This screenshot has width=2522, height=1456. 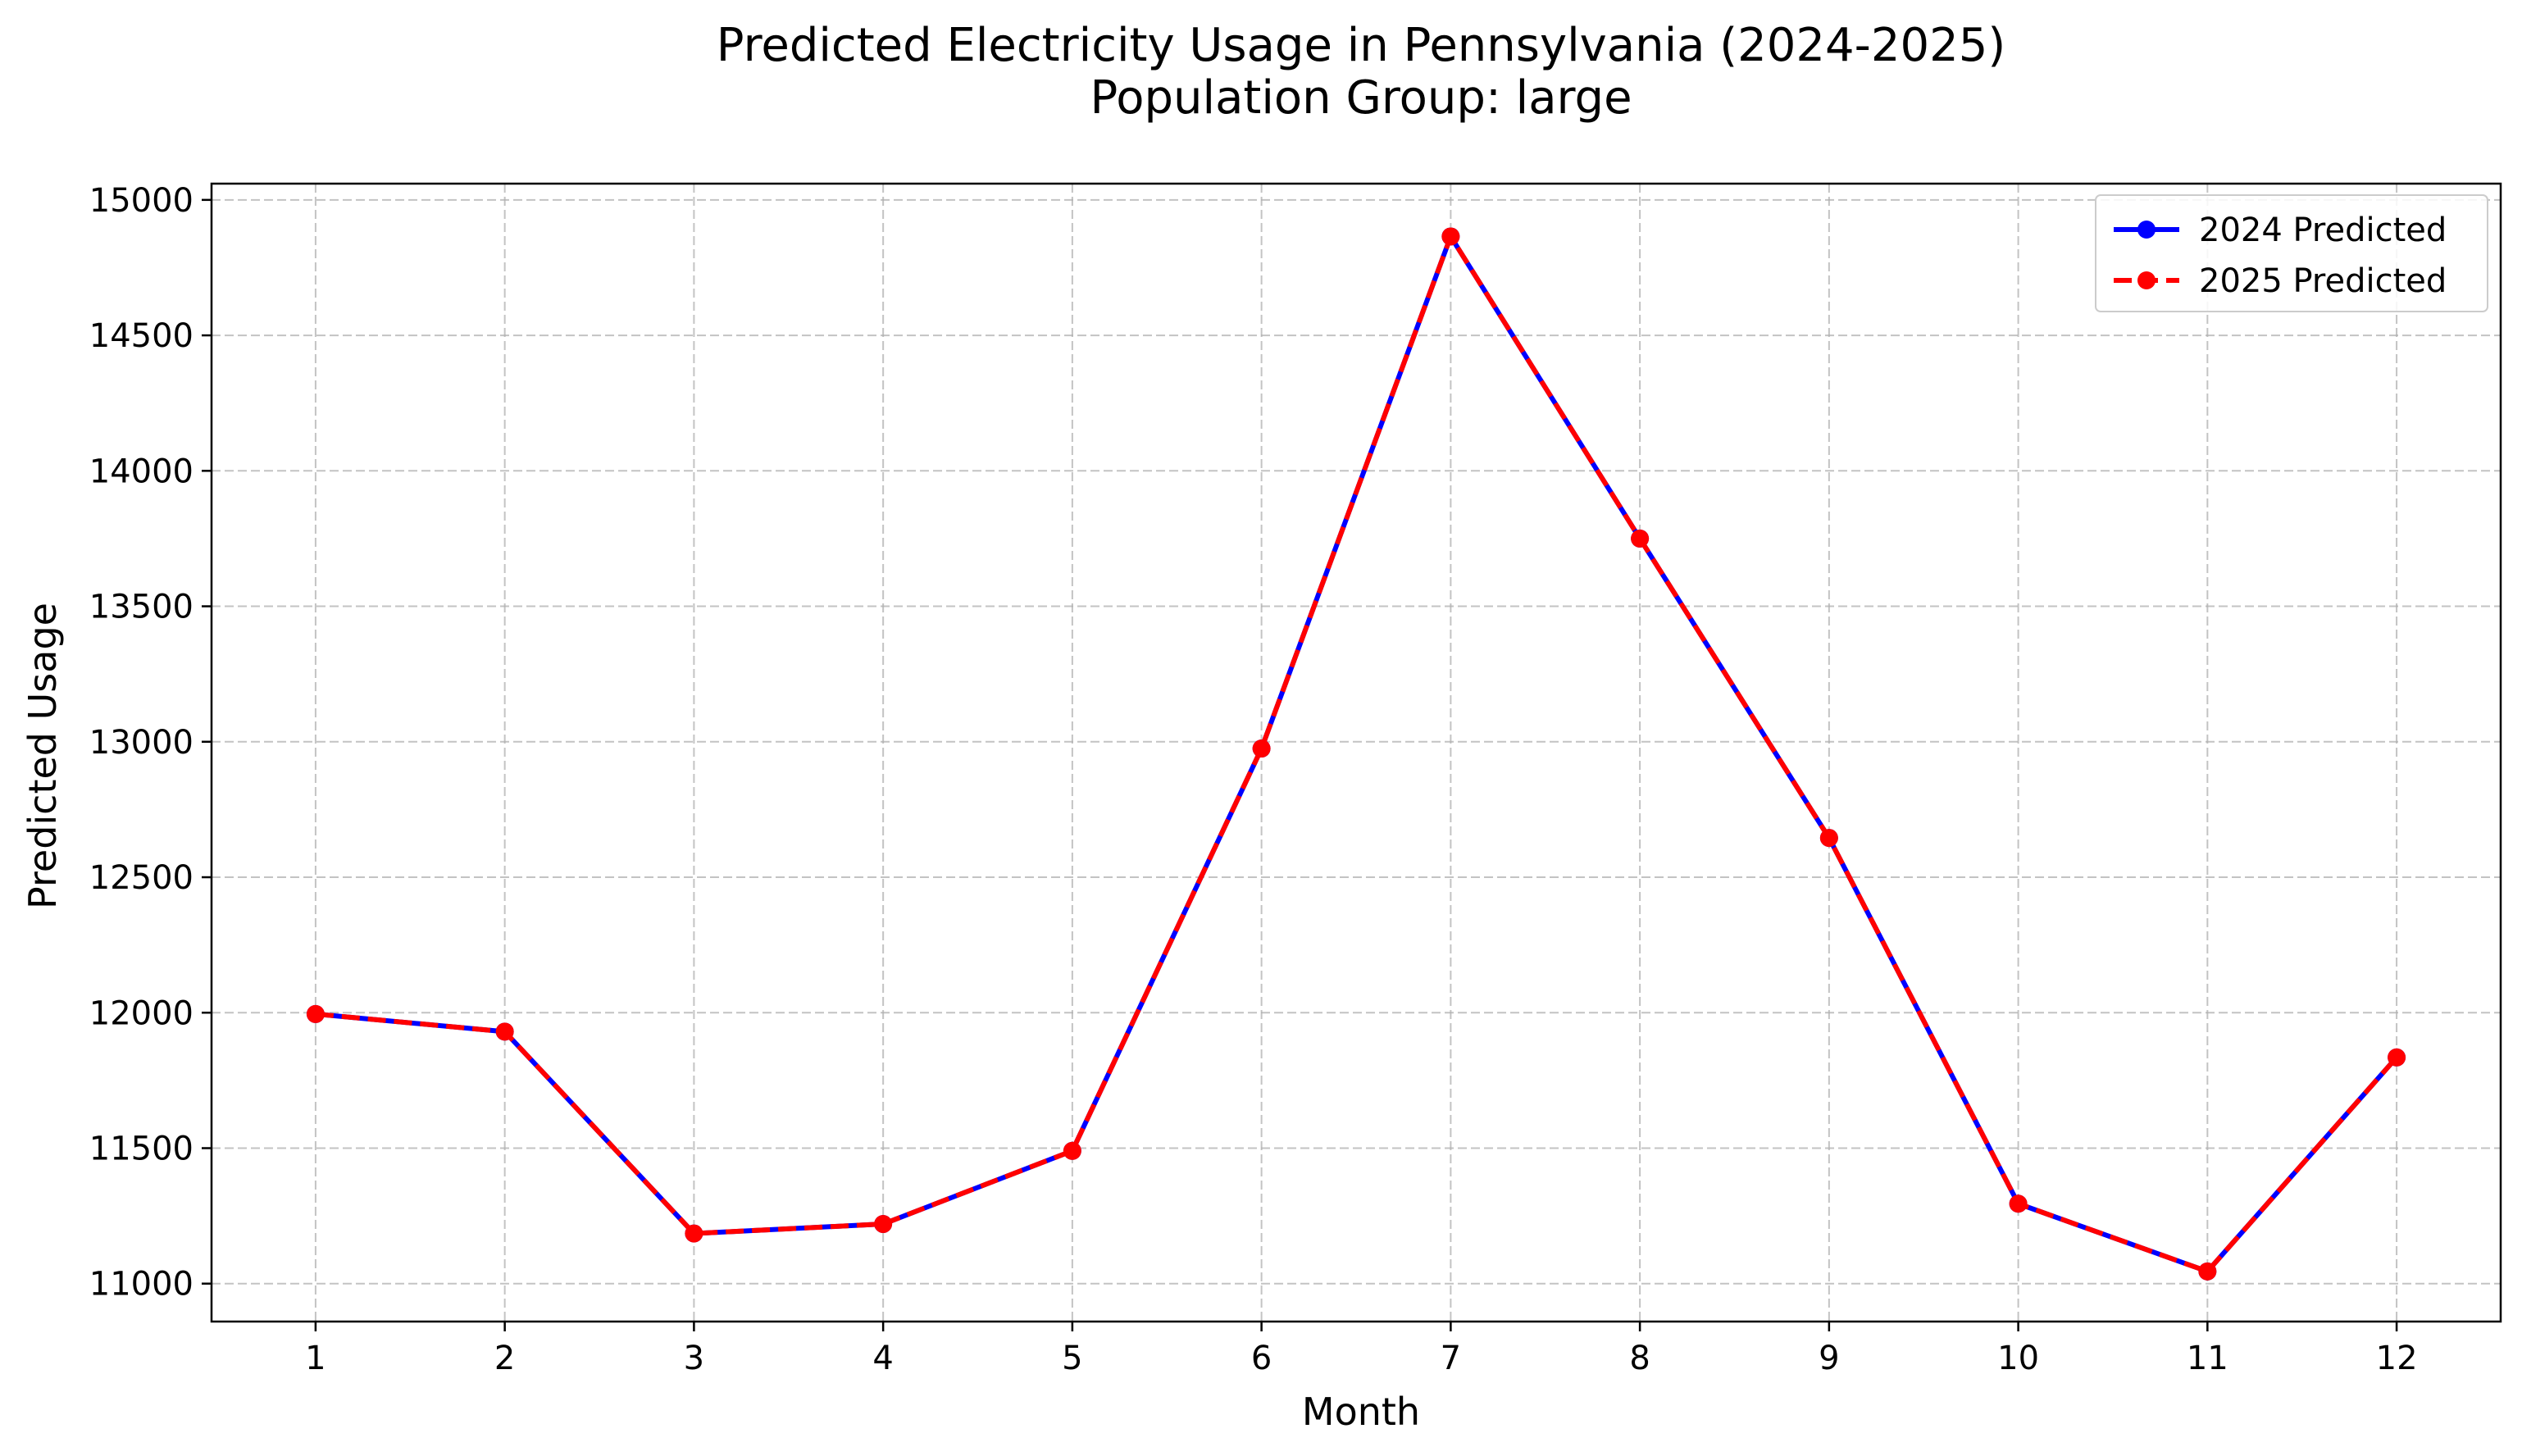 I want to click on y-tick-label: 14500, so click(x=141, y=336).